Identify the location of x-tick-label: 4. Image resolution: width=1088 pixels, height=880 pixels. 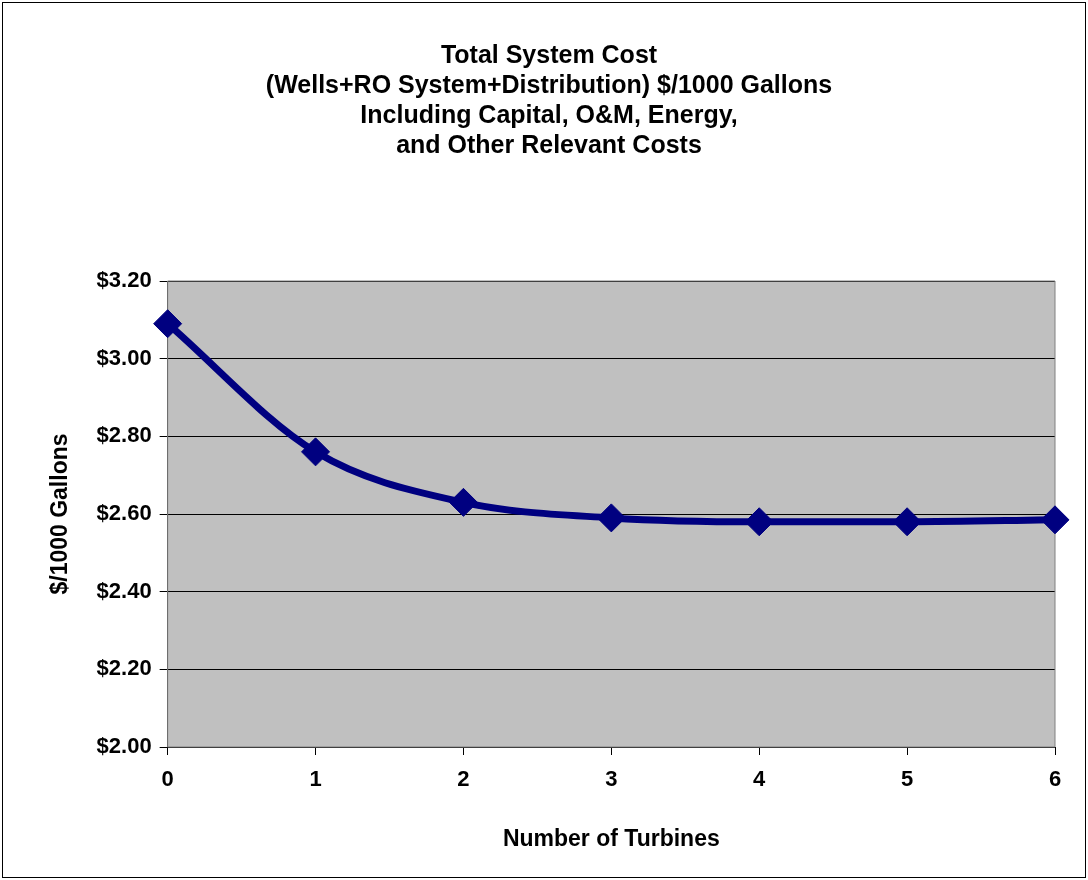
(760, 779).